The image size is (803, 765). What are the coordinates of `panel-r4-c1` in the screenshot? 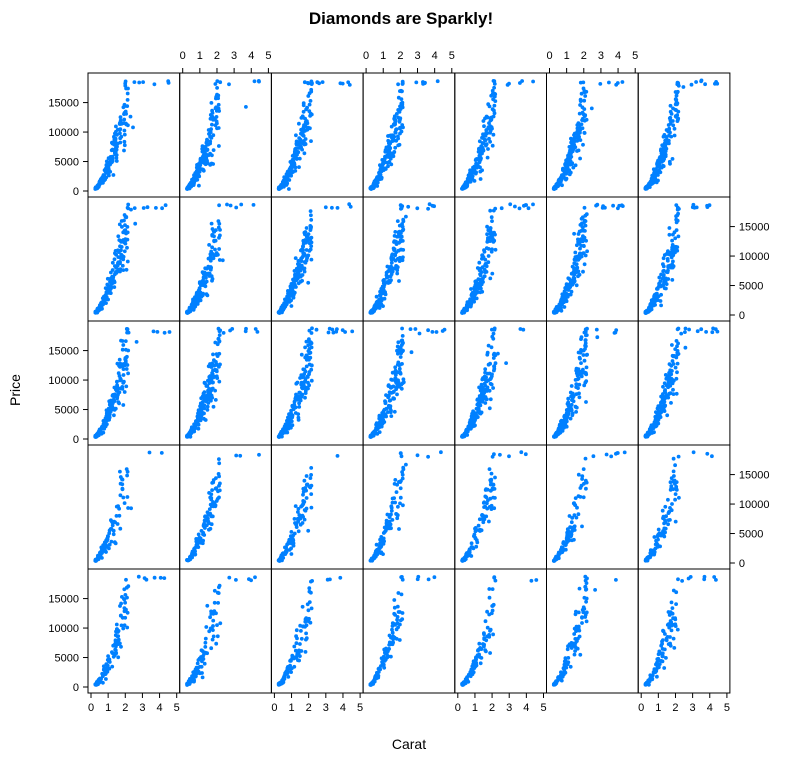 It's located at (134, 507).